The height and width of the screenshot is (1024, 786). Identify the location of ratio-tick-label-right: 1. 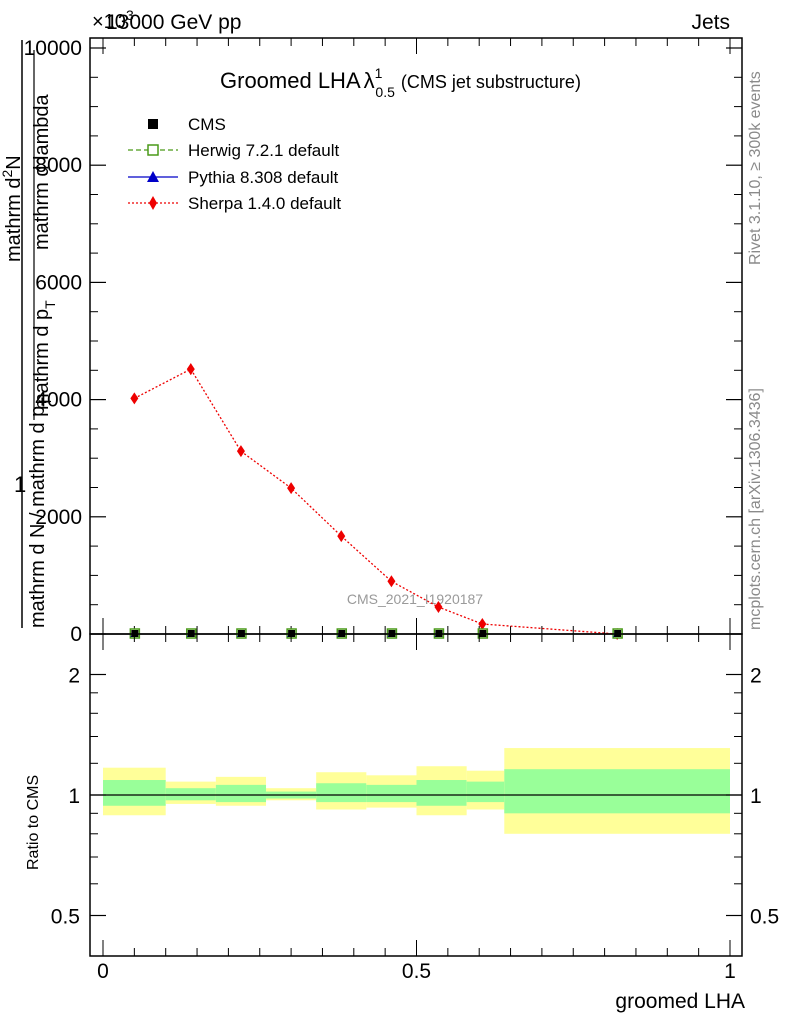
(756, 796).